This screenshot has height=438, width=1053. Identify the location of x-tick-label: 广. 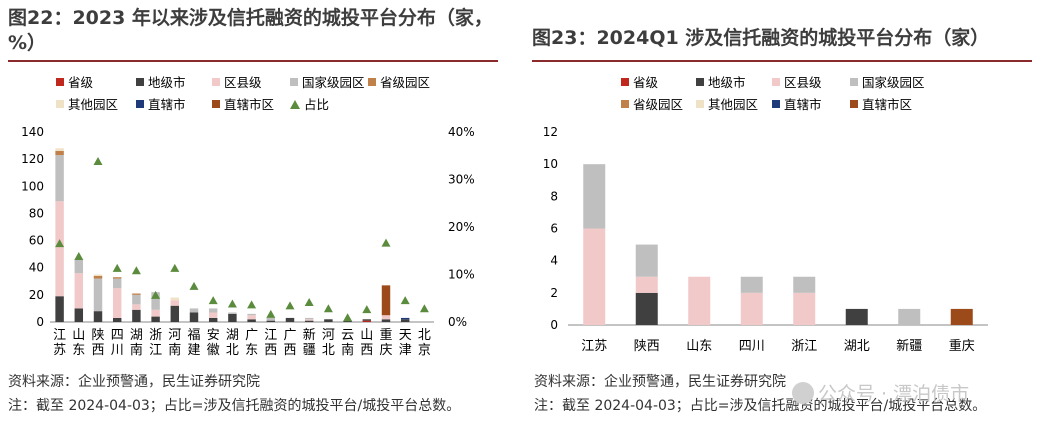
(251, 335).